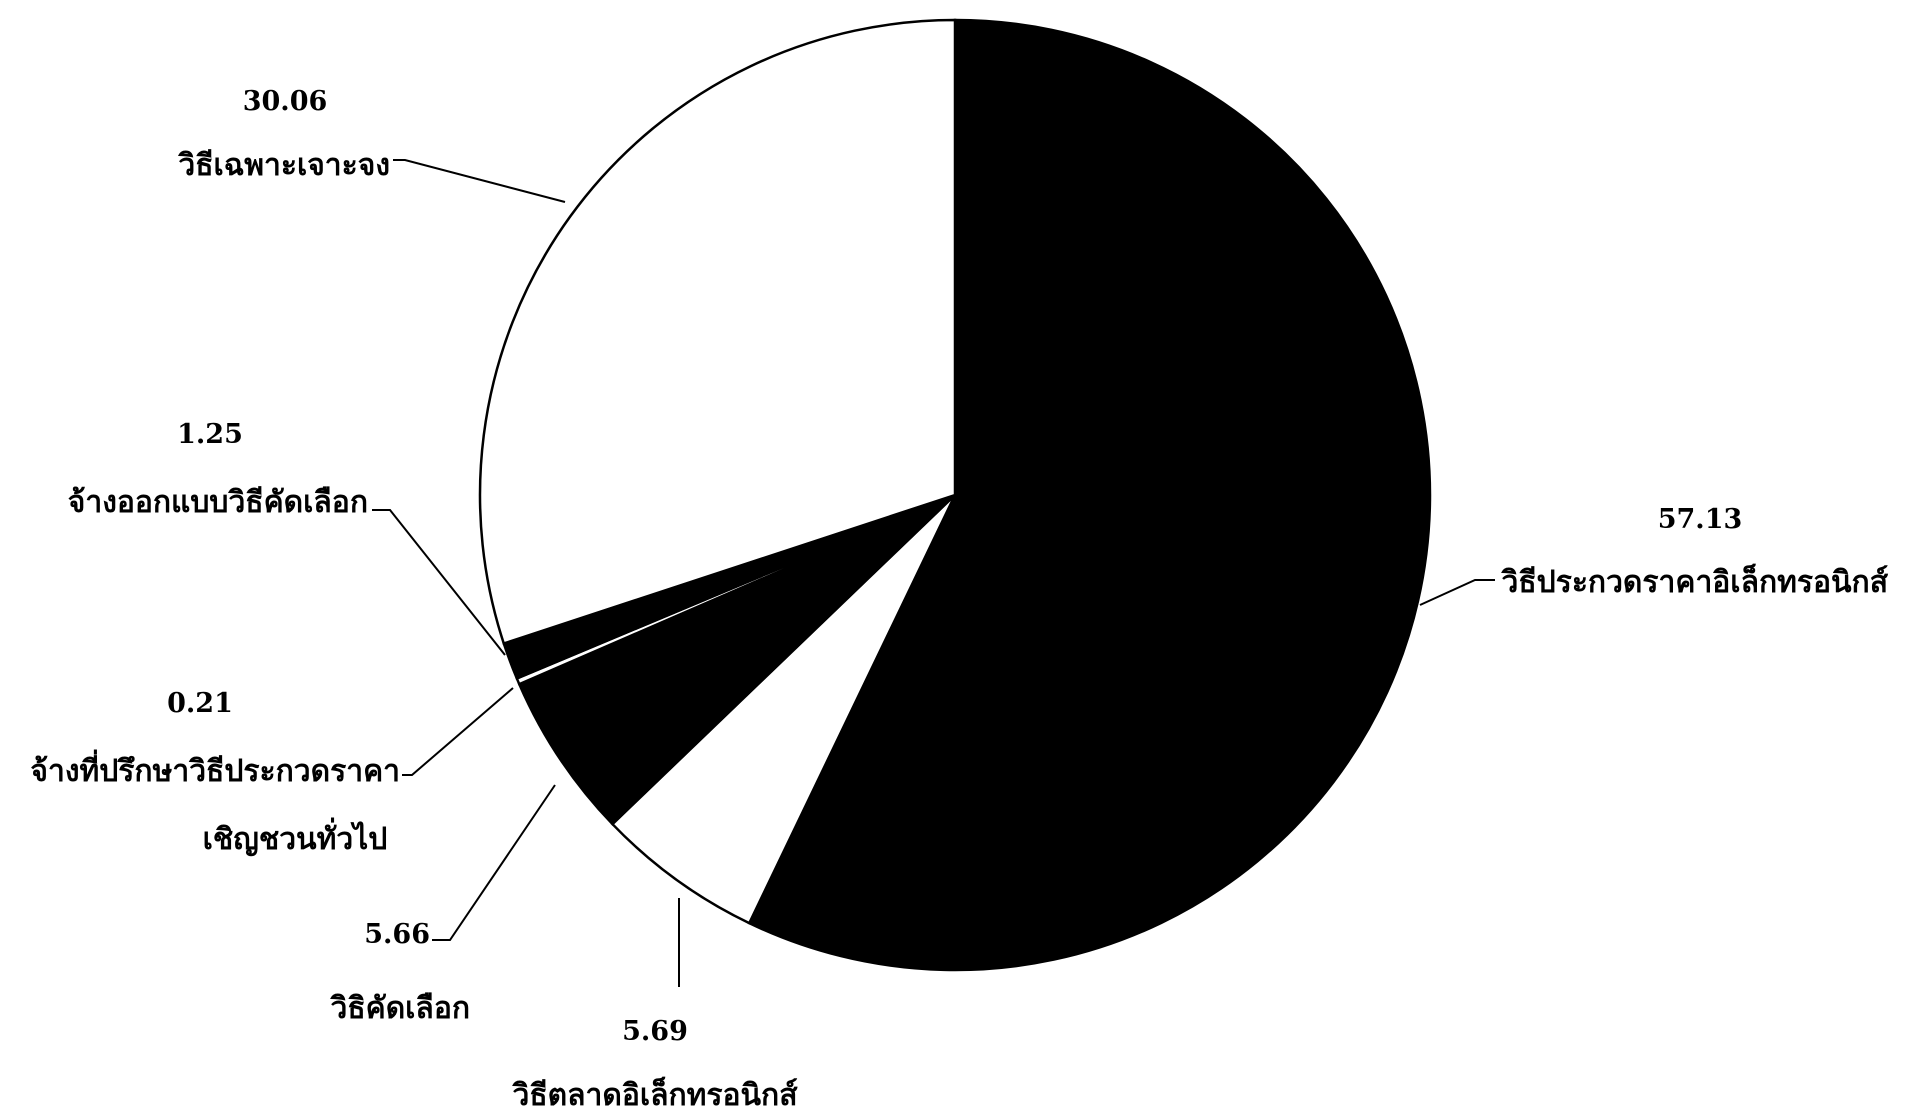 This screenshot has height=1119, width=1920. Describe the element at coordinates (397, 934) in the screenshot. I see `slice-value-label-3: 5.66` at that location.